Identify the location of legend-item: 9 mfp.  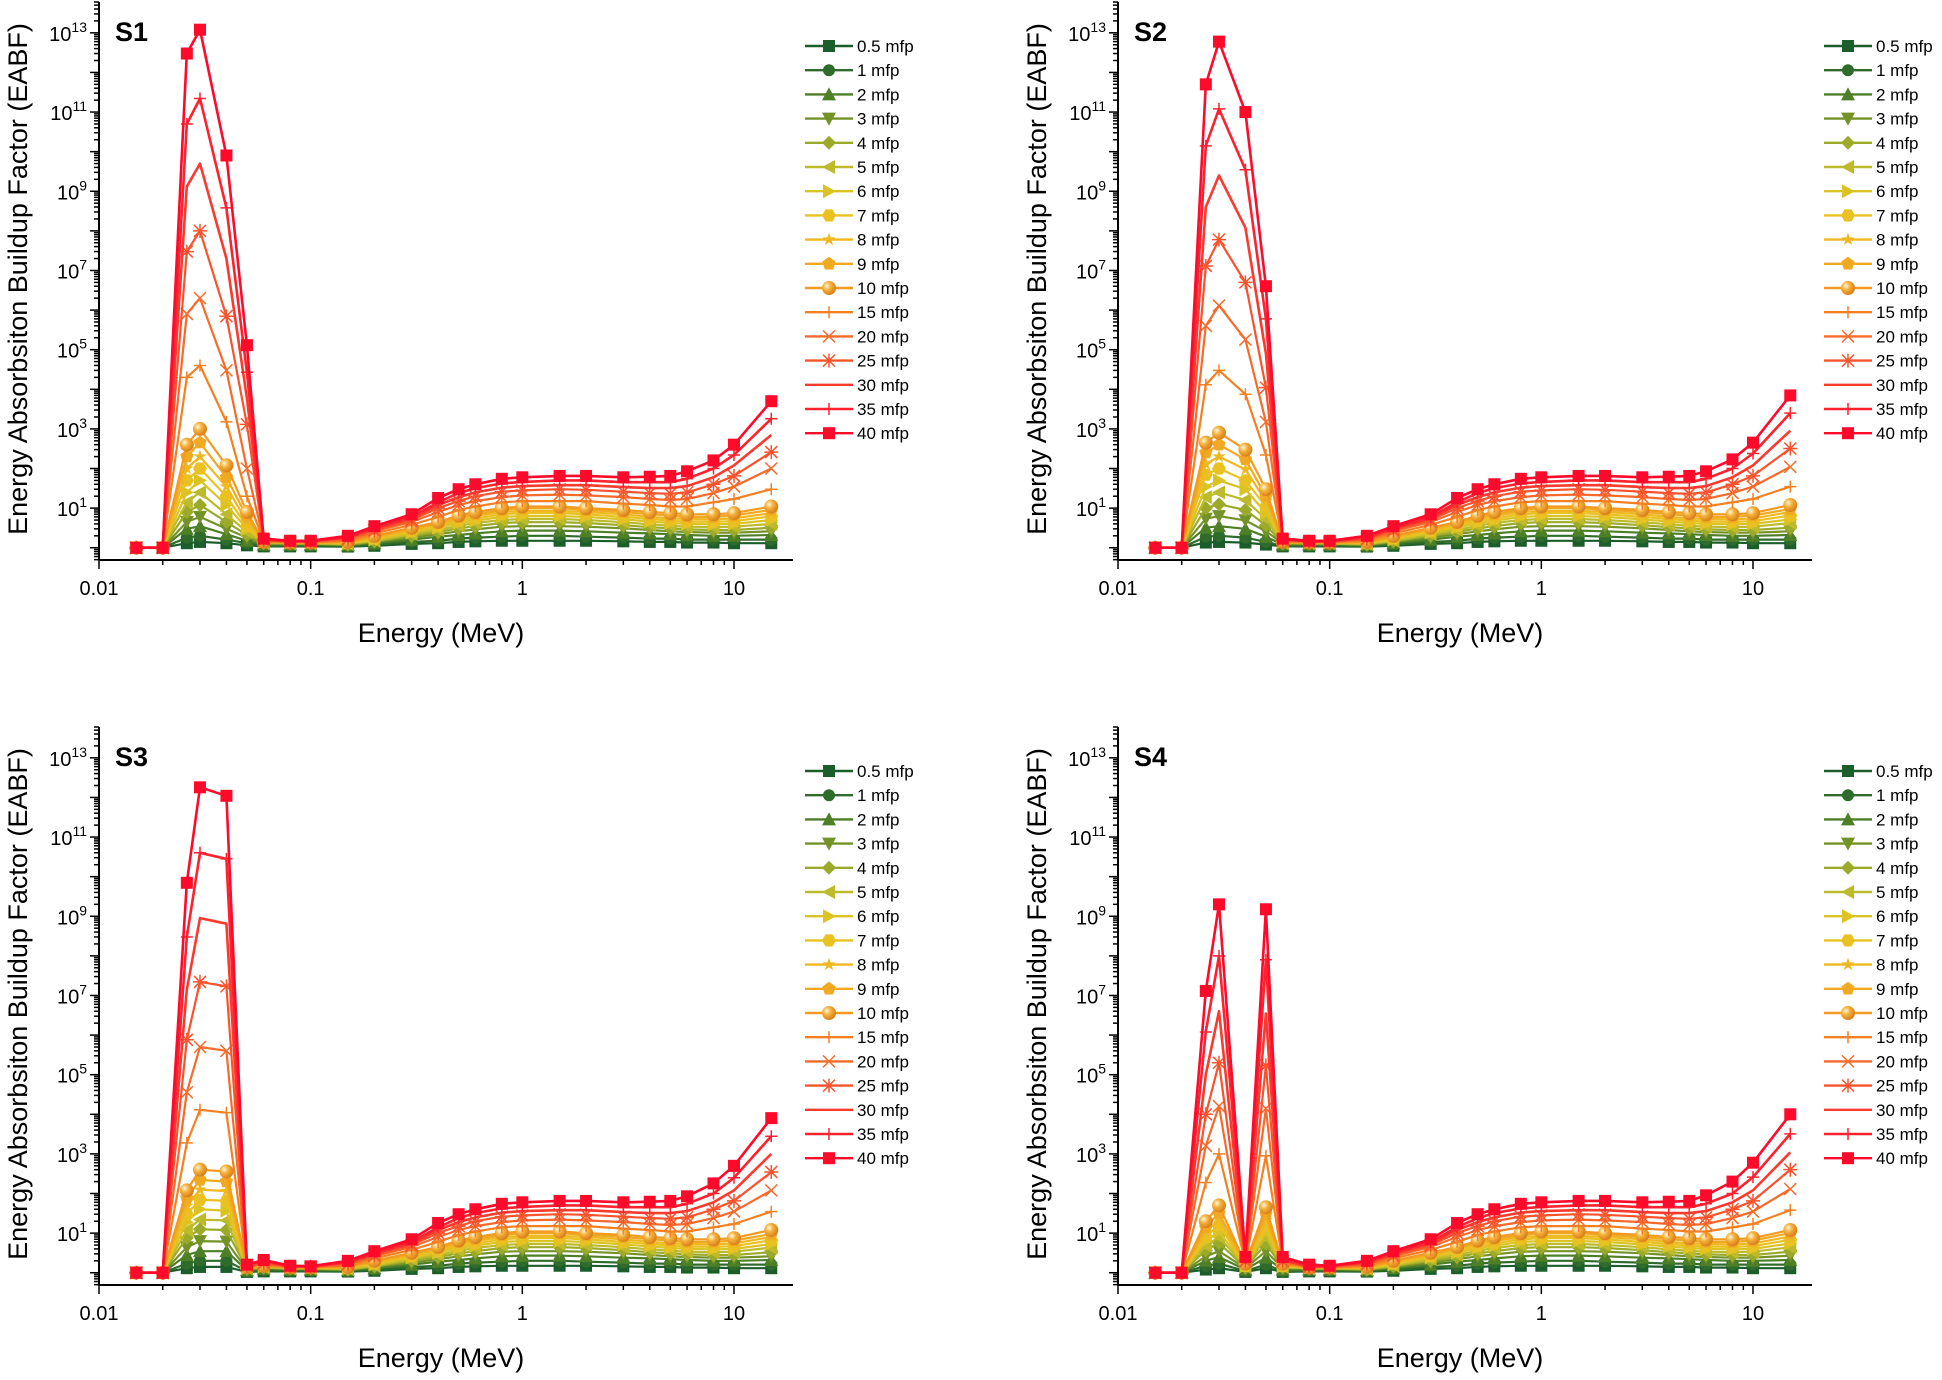
(1871, 989).